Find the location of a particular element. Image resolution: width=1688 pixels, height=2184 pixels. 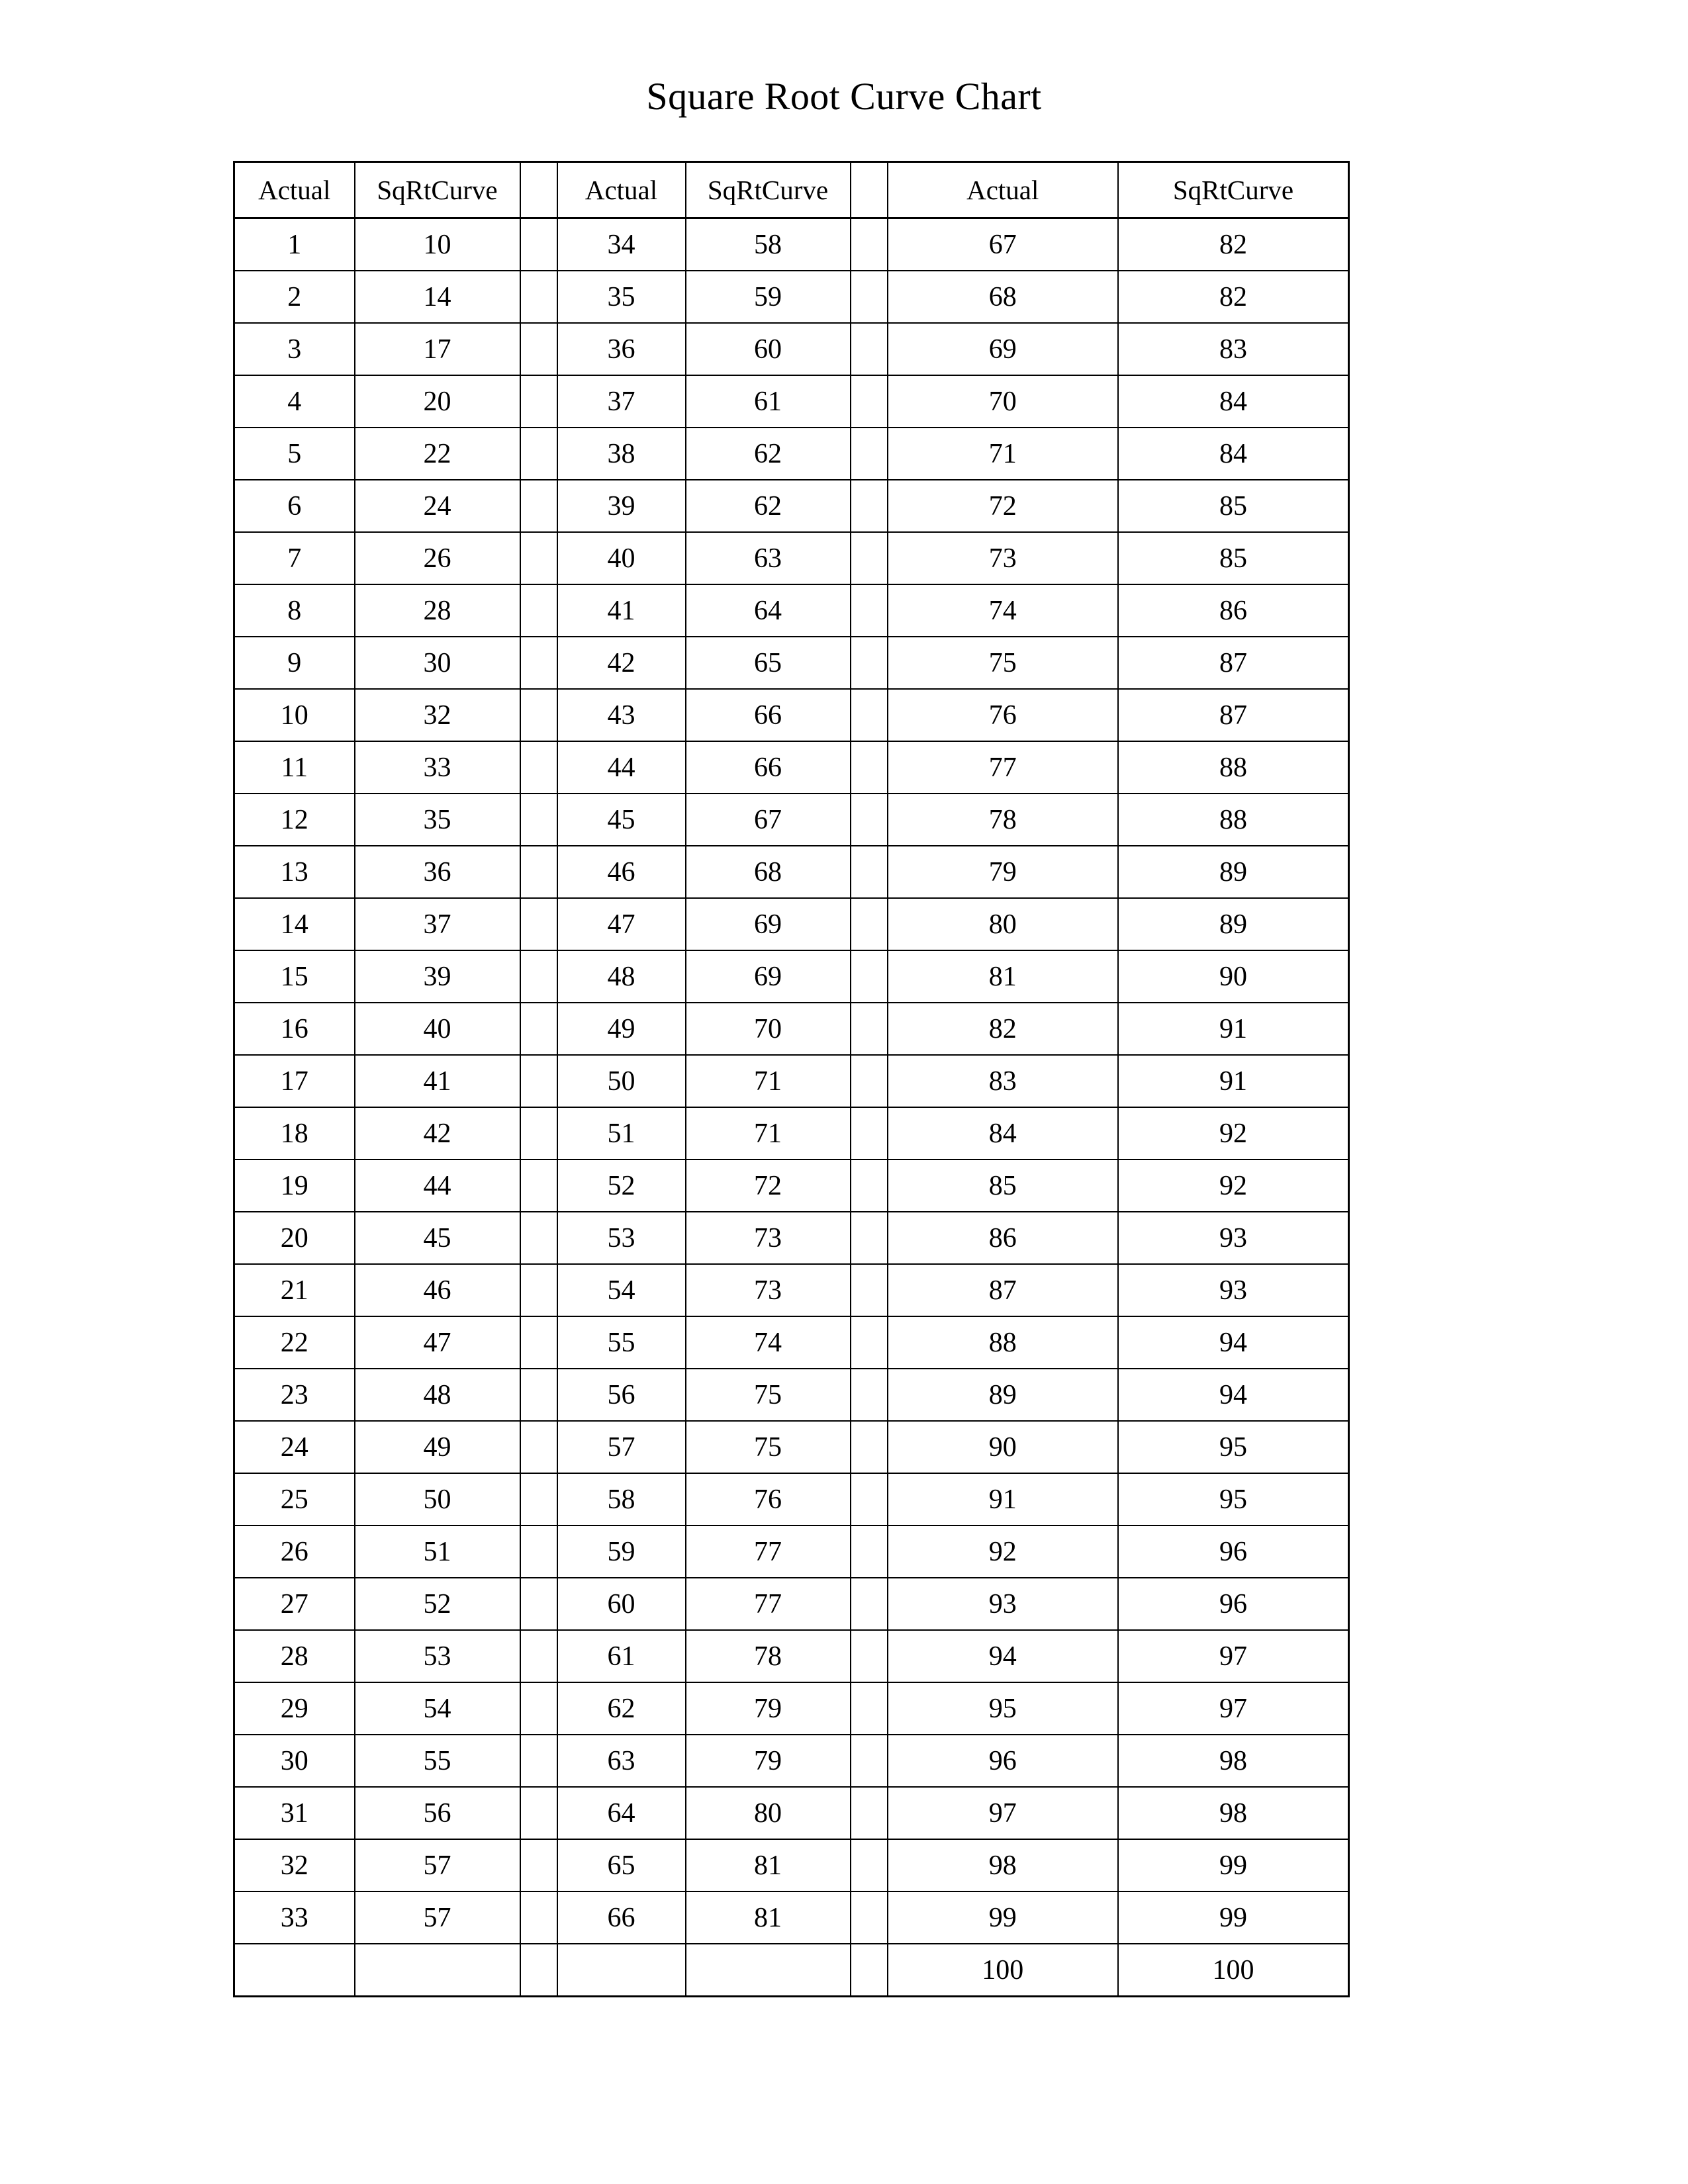

cell-sqrtcurve: 96 is located at coordinates (1233, 1551).